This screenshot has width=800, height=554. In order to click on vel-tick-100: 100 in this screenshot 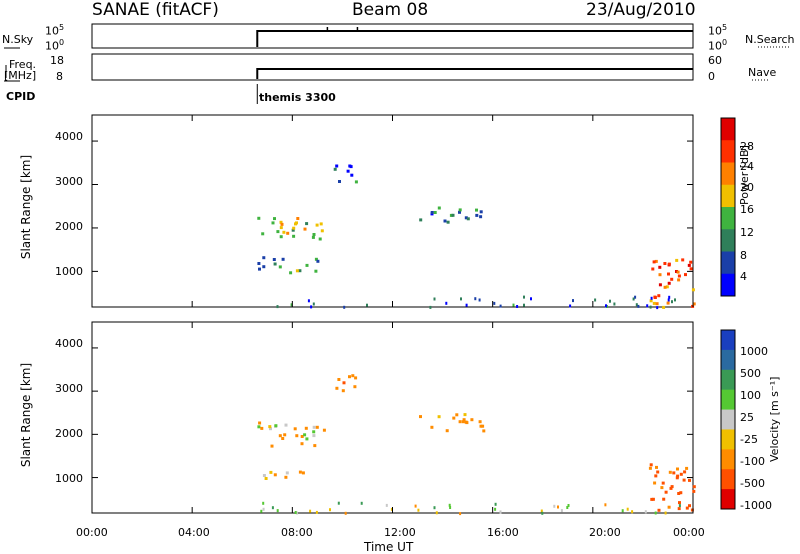, I will do `click(750, 395)`.